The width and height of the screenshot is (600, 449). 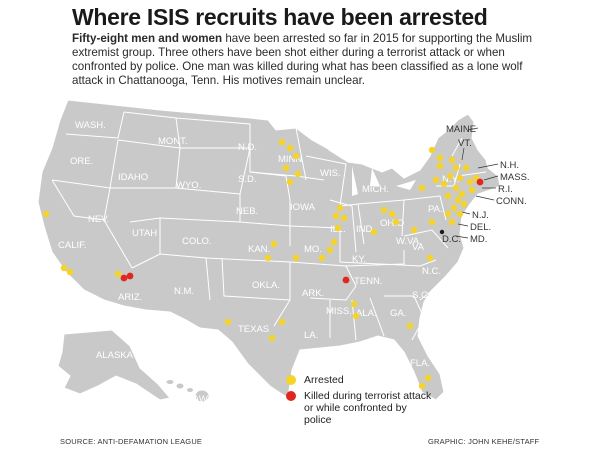 I want to click on intro-lead: Fifty-eight men and women, so click(x=147, y=38).